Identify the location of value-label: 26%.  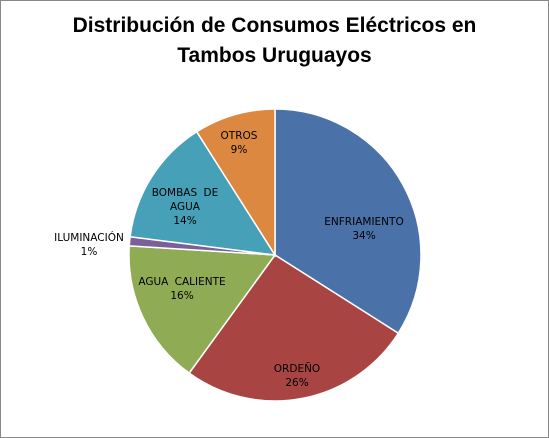
(297, 383).